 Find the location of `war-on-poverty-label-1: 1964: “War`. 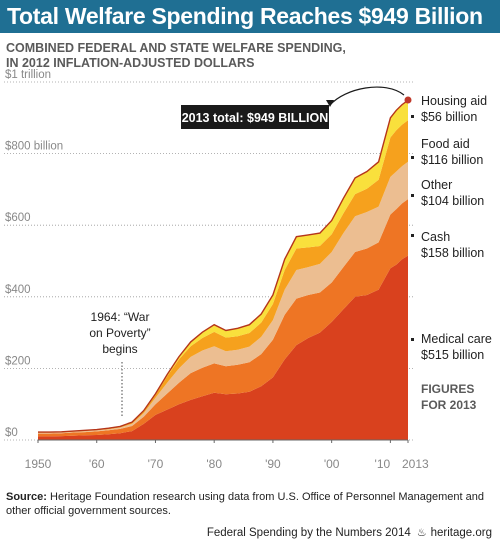

war-on-poverty-label-1: 1964: “War is located at coordinates (120, 317).